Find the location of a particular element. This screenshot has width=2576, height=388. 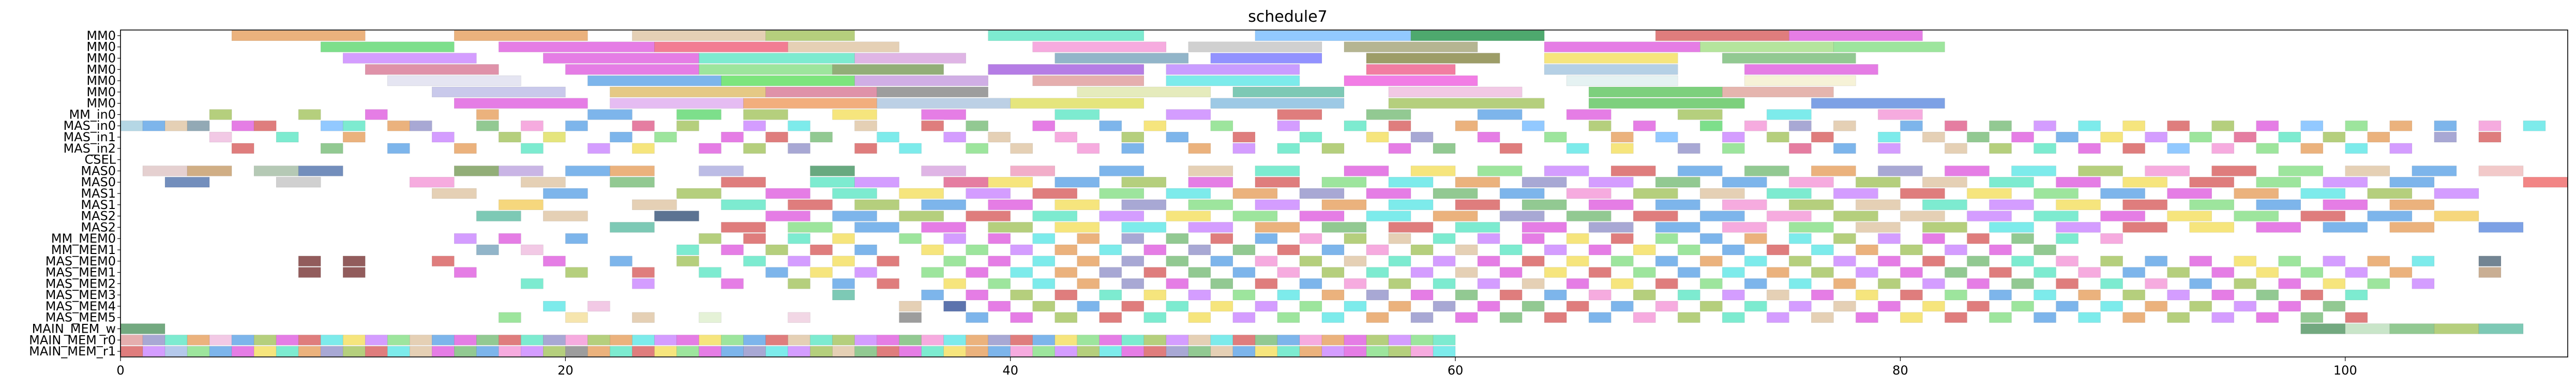

y-tick-label: MAS_MEM4 is located at coordinates (81, 306).